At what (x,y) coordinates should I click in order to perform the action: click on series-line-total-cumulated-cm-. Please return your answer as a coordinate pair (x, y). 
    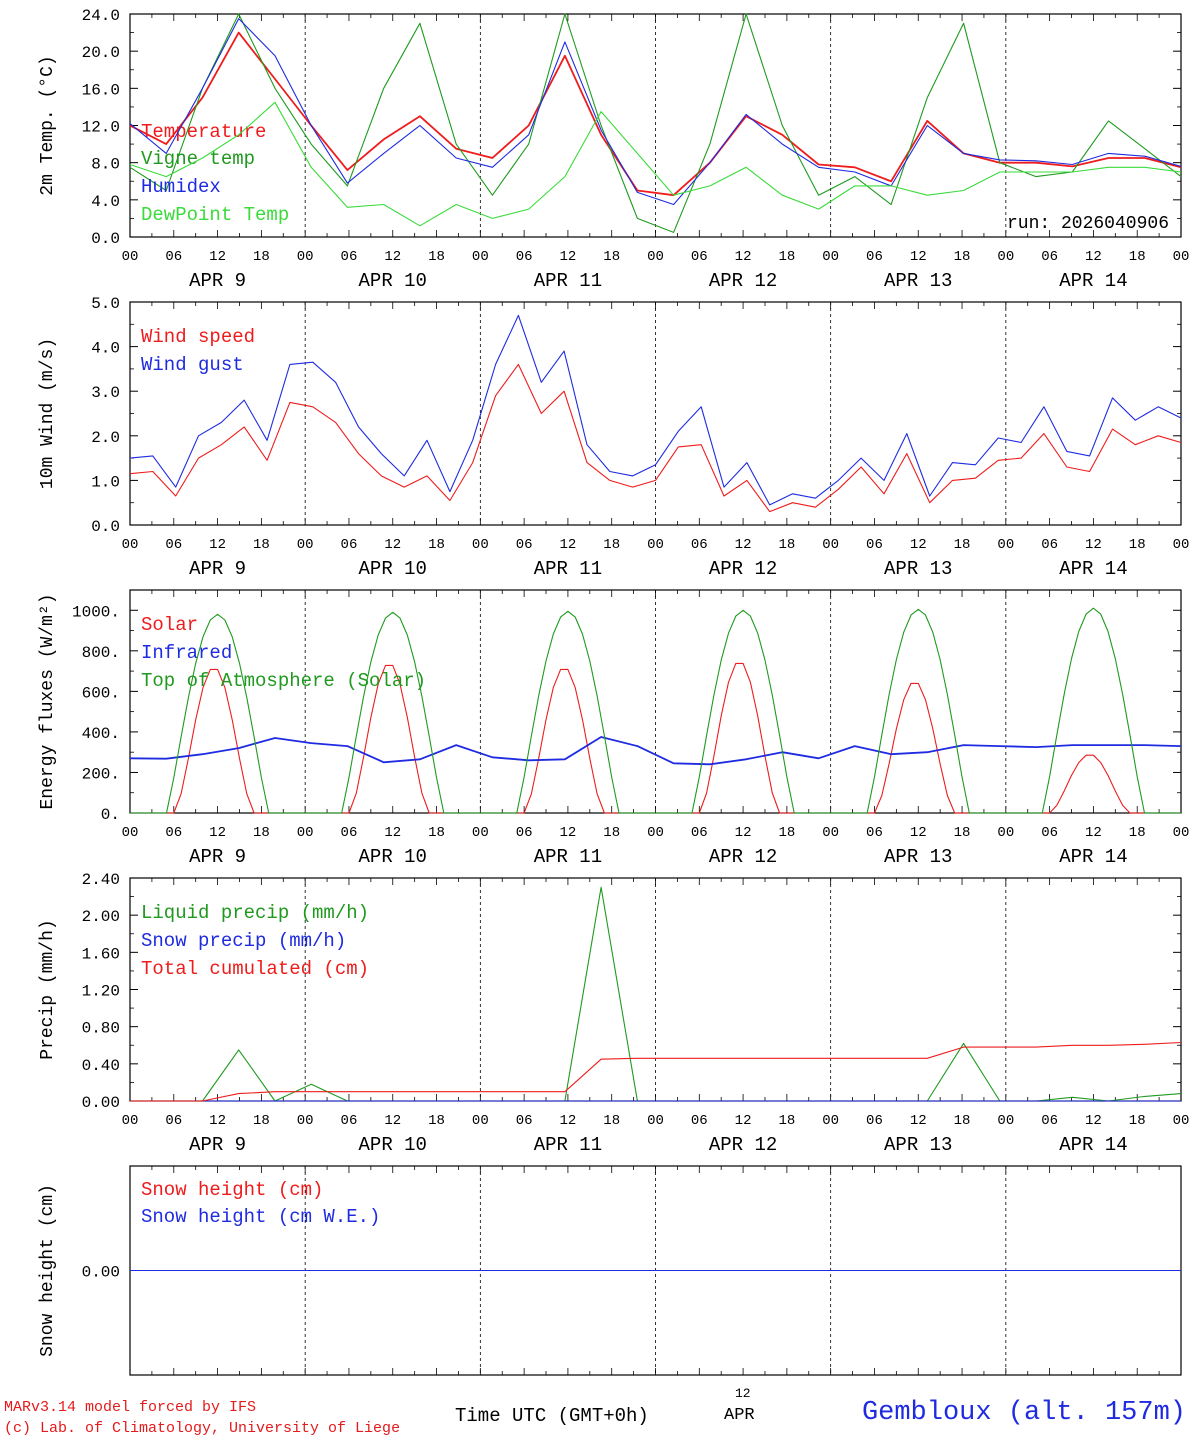
    Looking at the image, I should click on (656, 1071).